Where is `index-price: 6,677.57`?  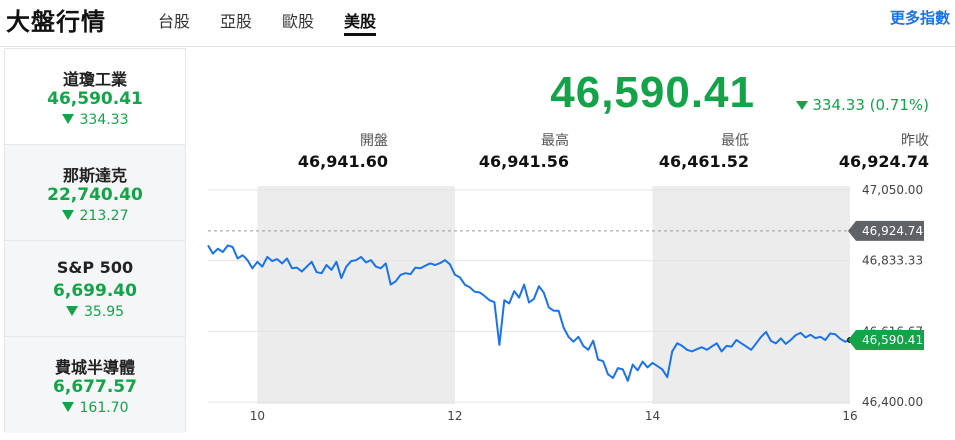 index-price: 6,677.57 is located at coordinates (95, 387).